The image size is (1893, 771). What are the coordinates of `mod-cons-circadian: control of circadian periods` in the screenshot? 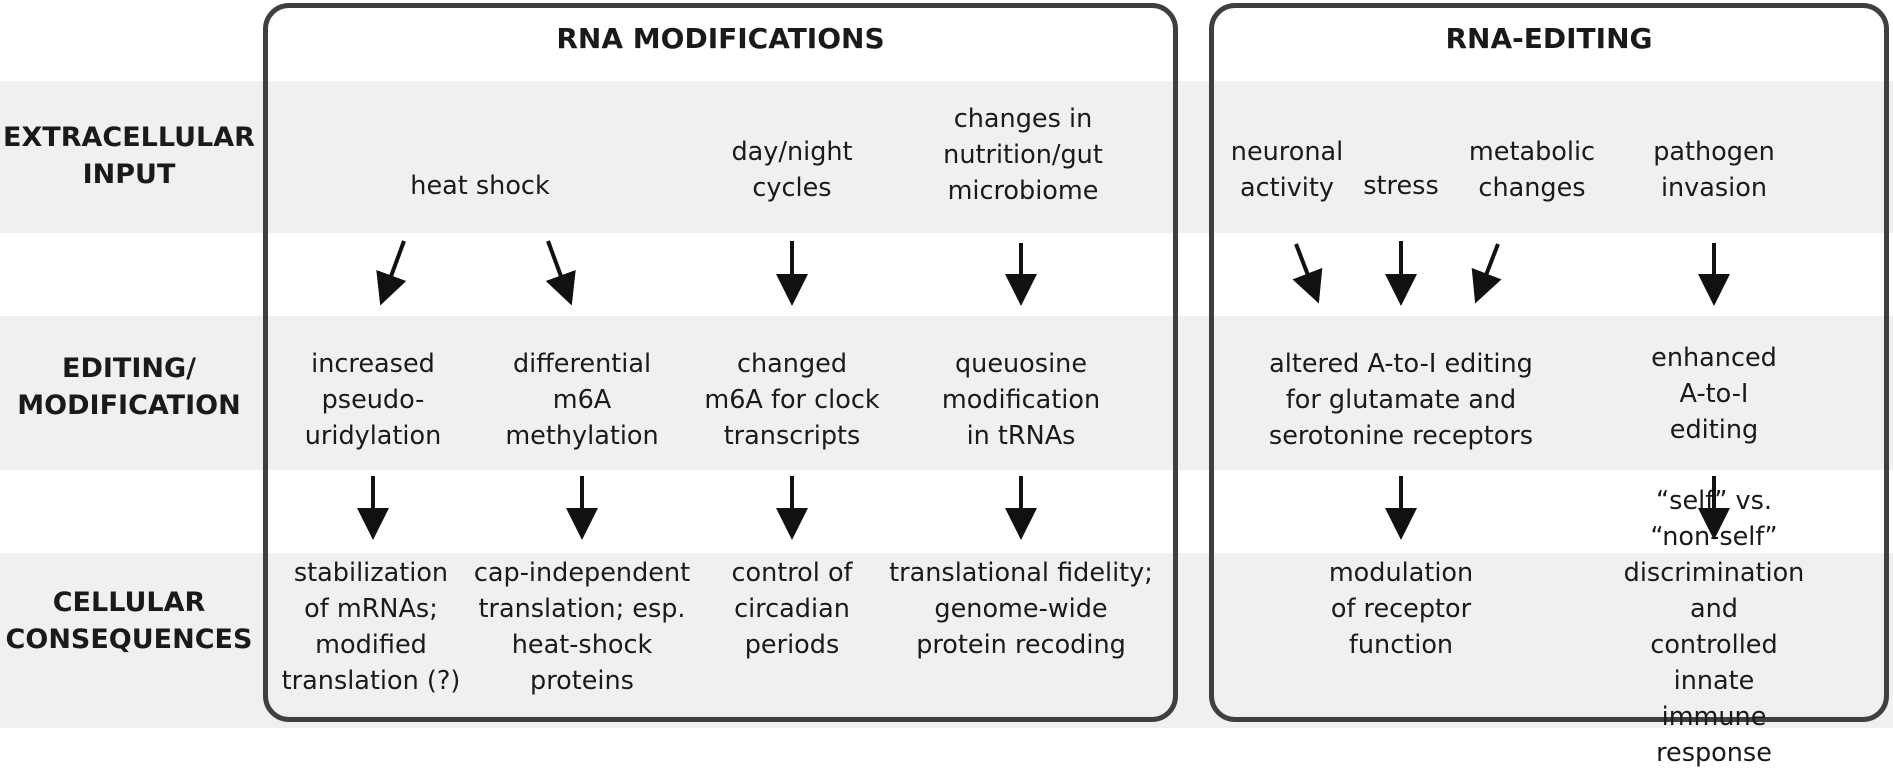 It's located at (792, 609).